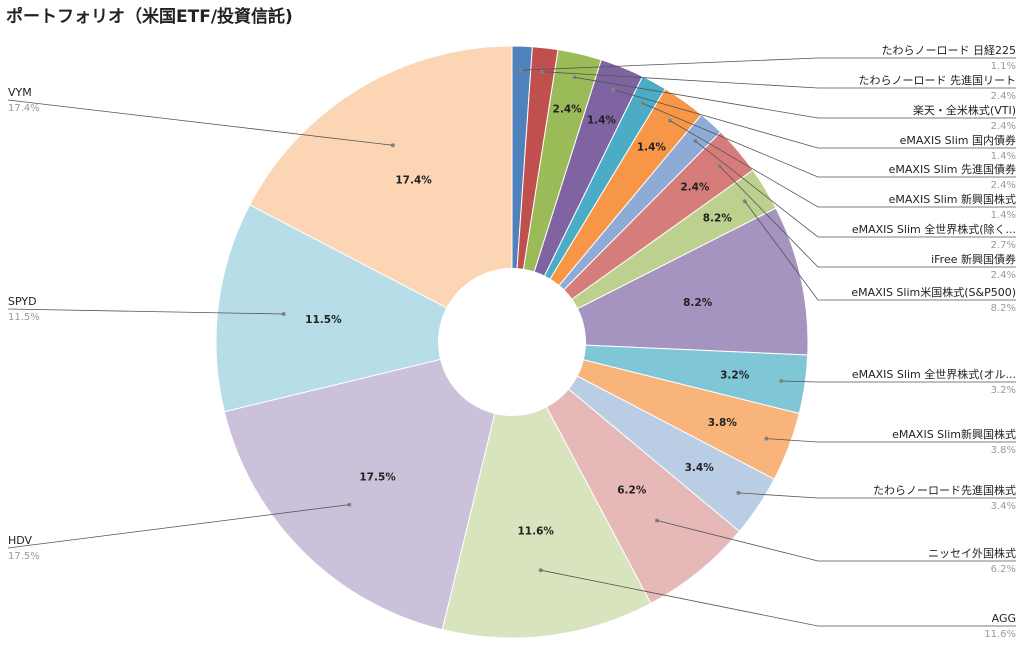  Describe the element at coordinates (952, 169) in the screenshot. I see `slice-name-label: eMAXIS Slim 先進国債券` at that location.